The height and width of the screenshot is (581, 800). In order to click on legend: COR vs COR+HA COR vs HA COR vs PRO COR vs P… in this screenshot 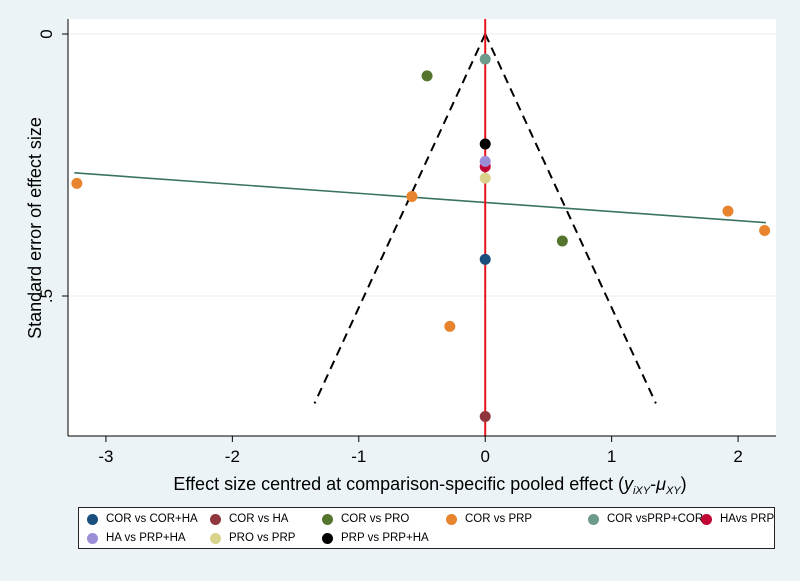, I will do `click(426, 528)`.